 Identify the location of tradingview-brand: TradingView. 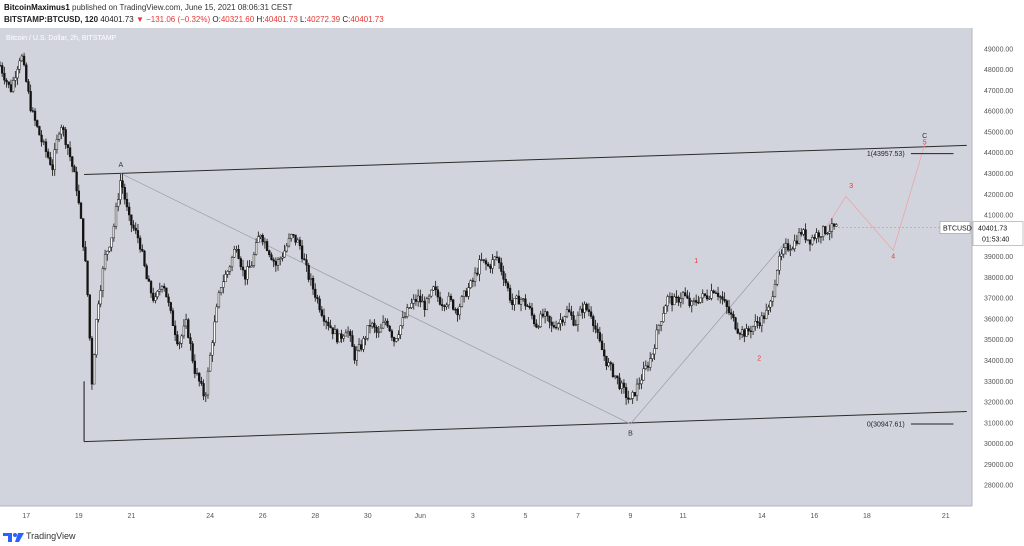
(51, 536).